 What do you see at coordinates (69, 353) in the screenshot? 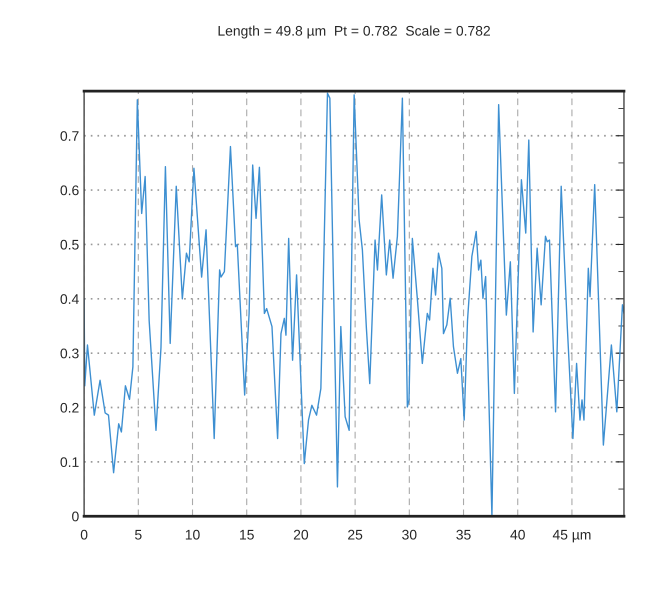
I see `y-tick-label: 0.3` at bounding box center [69, 353].